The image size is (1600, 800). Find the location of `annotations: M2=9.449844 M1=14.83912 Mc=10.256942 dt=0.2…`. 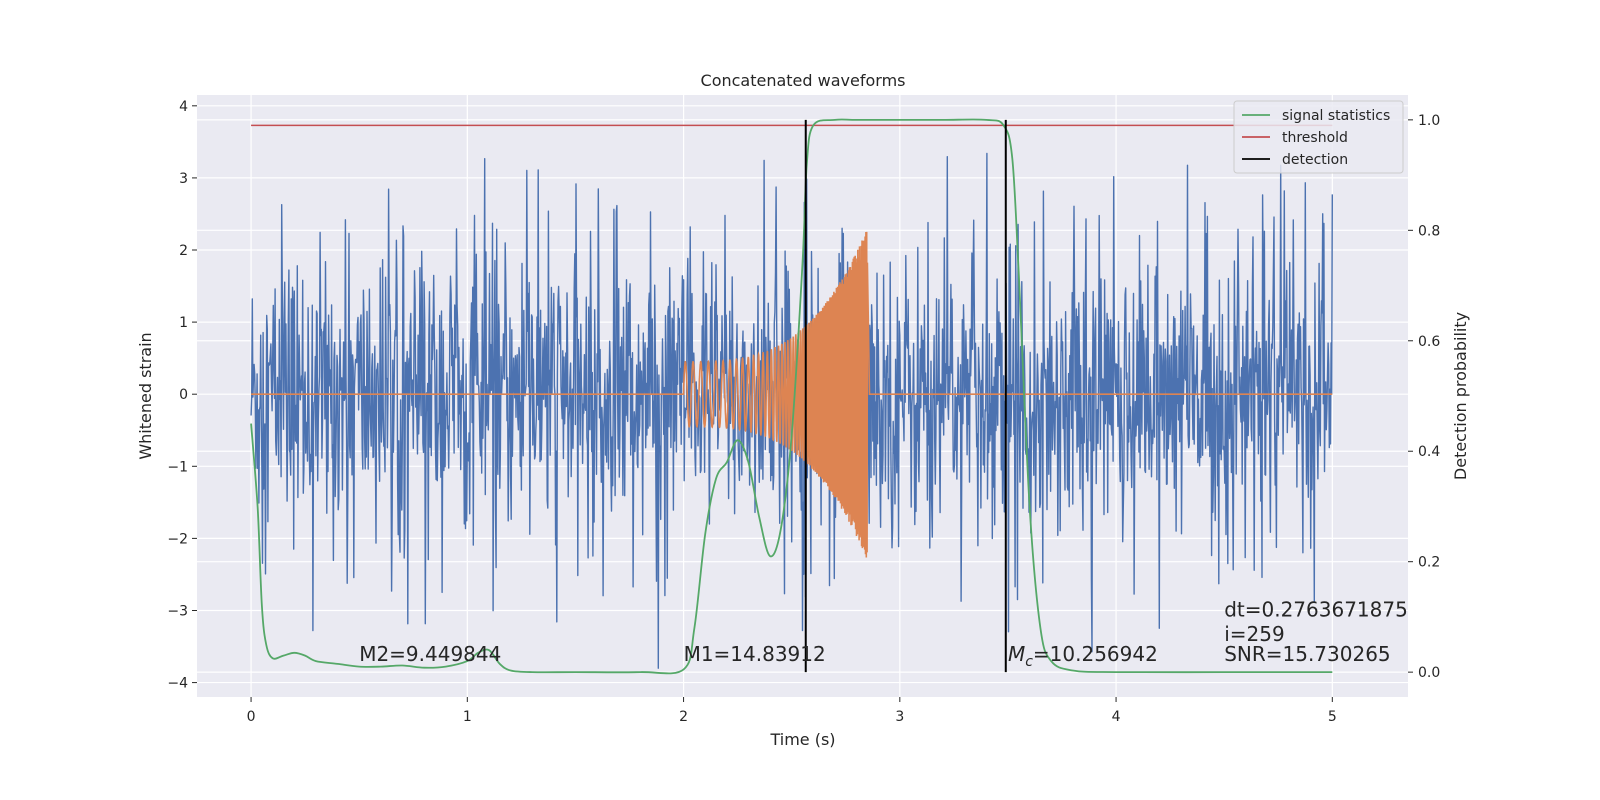

annotations: M2=9.449844 M1=14.83912 Mc=10.256942 dt=0.2… is located at coordinates (883, 633).